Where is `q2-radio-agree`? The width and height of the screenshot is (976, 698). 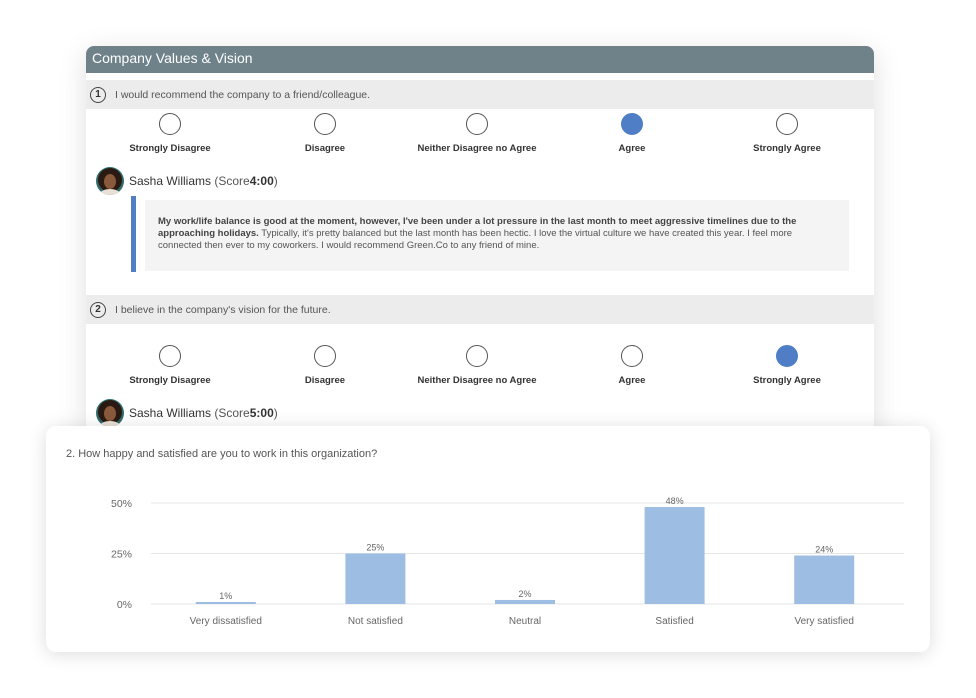
q2-radio-agree is located at coordinates (632, 356).